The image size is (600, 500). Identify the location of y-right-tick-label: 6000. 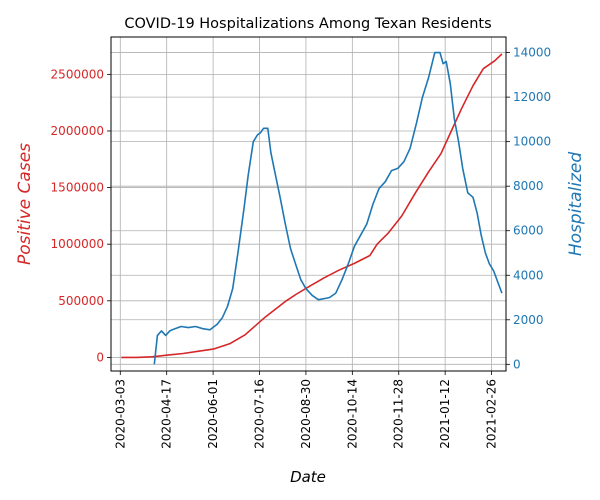
(528, 231).